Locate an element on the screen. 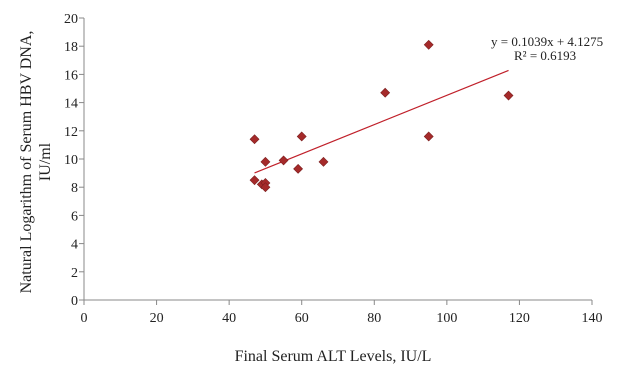 The width and height of the screenshot is (627, 370). x-axis: 0 20 40 60 80 100 120 140 is located at coordinates (342, 312).